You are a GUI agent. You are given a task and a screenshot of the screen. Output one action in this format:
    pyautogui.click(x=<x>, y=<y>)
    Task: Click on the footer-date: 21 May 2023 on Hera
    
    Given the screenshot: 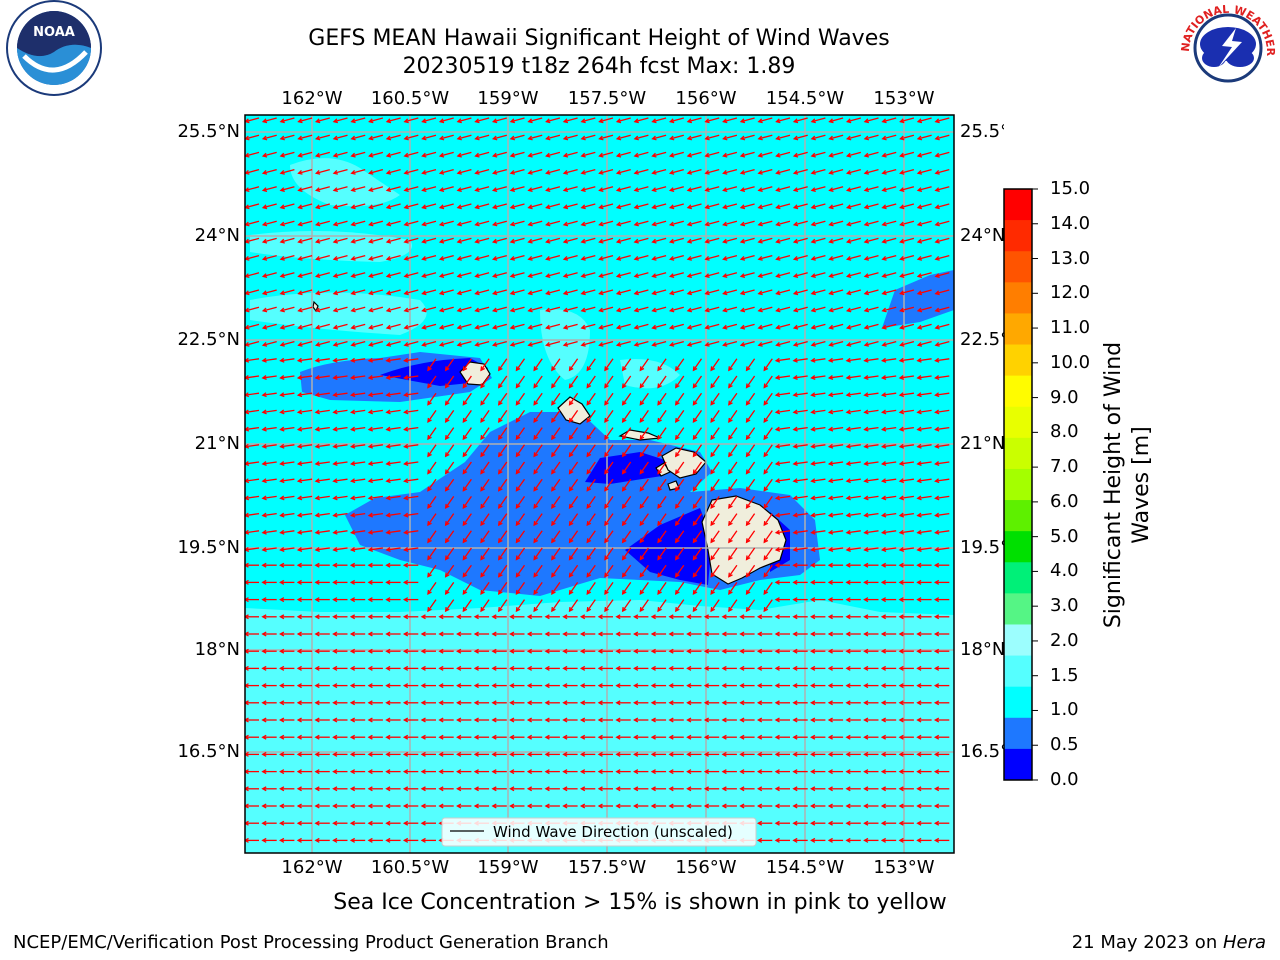 What is the action you would take?
    pyautogui.click(x=1169, y=942)
    